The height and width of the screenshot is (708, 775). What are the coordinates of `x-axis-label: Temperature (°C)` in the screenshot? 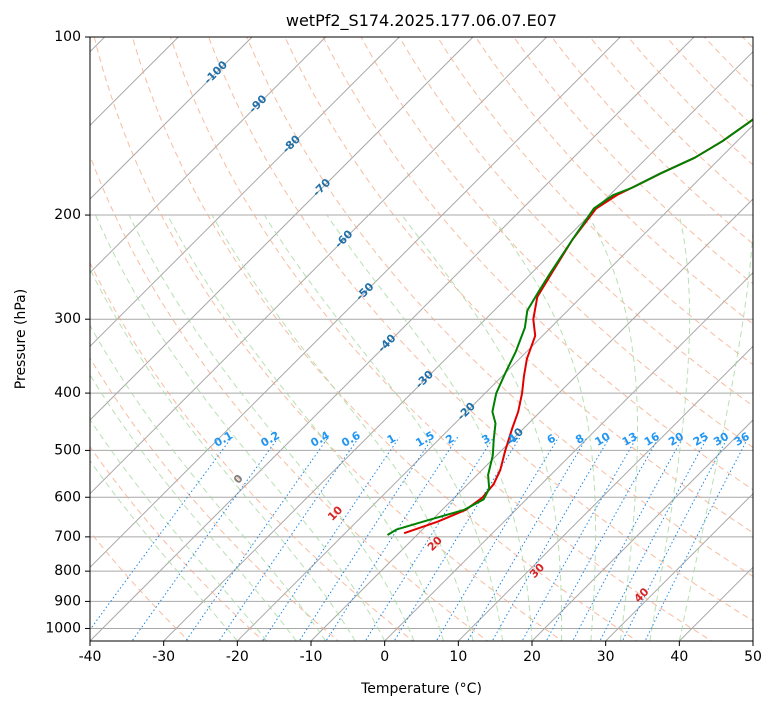 It's located at (421, 689).